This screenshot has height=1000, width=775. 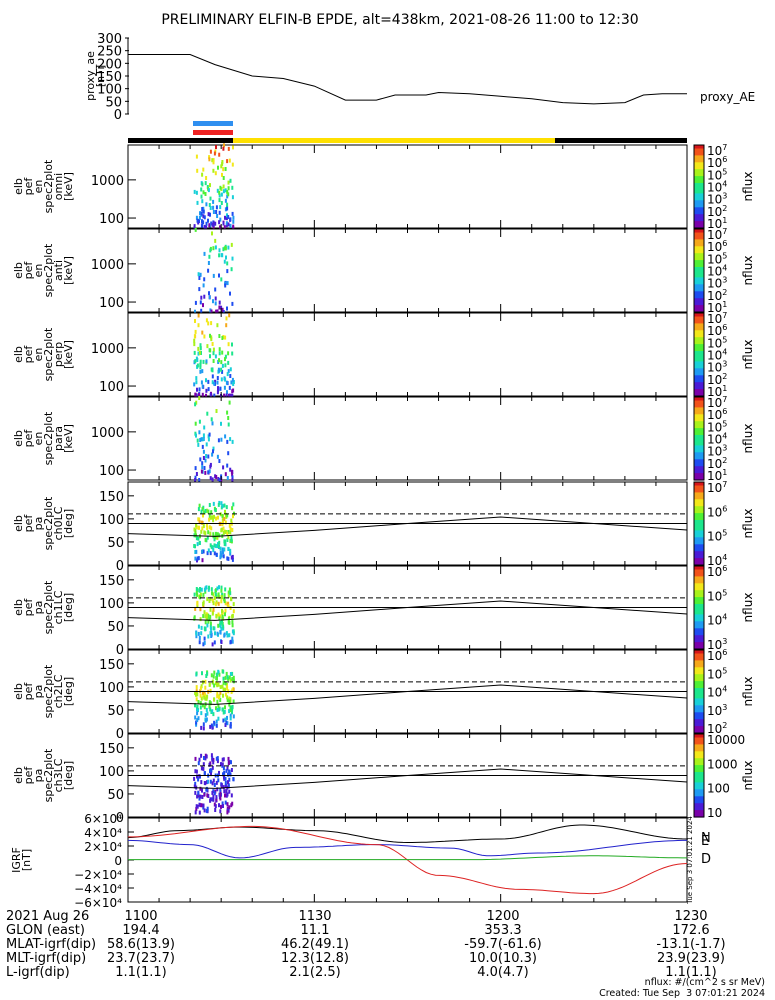 I want to click on panel-5-zlabel-1: 106, so click(x=717, y=511).